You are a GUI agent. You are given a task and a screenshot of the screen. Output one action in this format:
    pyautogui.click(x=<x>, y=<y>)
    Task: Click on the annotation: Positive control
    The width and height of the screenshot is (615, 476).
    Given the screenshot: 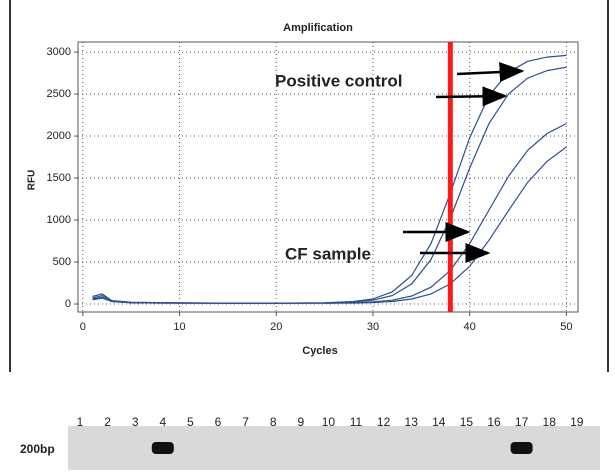 What is the action you would take?
    pyautogui.click(x=339, y=80)
    